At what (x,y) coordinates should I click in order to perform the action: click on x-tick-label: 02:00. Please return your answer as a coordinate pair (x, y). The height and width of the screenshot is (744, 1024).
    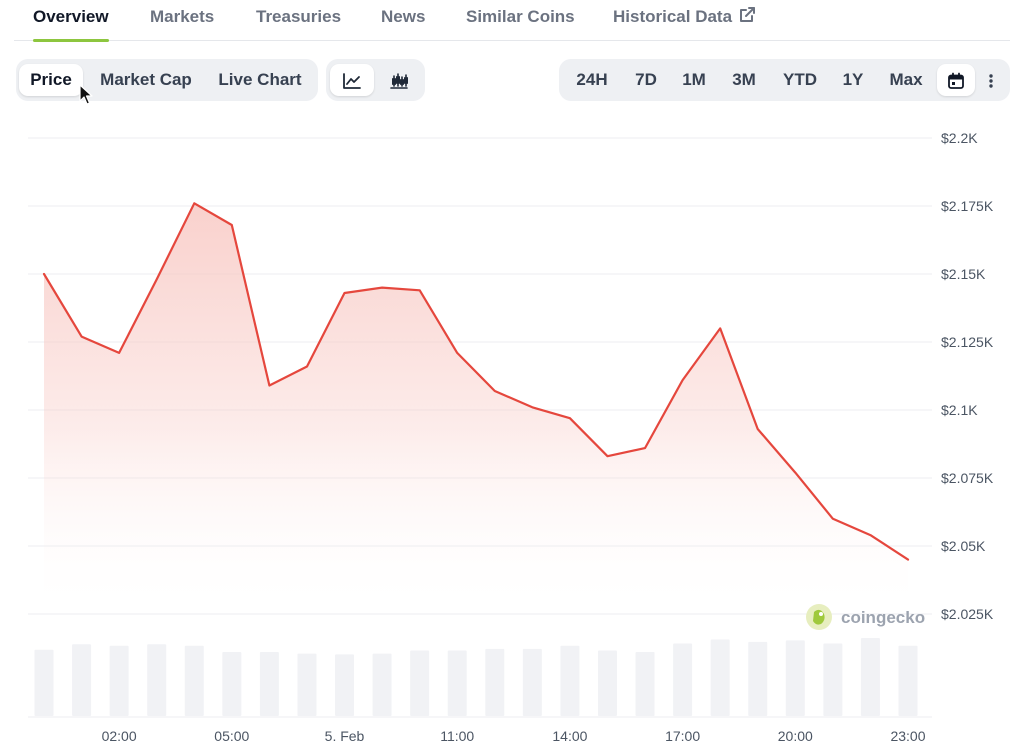
    Looking at the image, I should click on (119, 736).